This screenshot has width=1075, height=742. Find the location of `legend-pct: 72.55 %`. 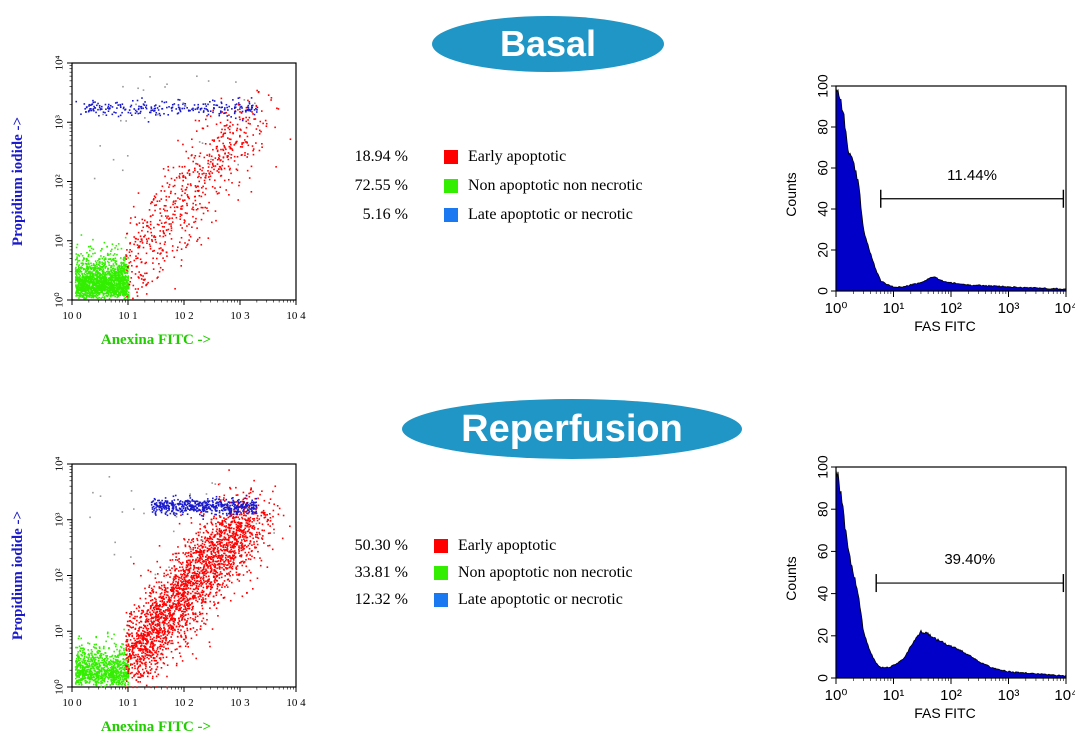

legend-pct: 72.55 % is located at coordinates (381, 185).